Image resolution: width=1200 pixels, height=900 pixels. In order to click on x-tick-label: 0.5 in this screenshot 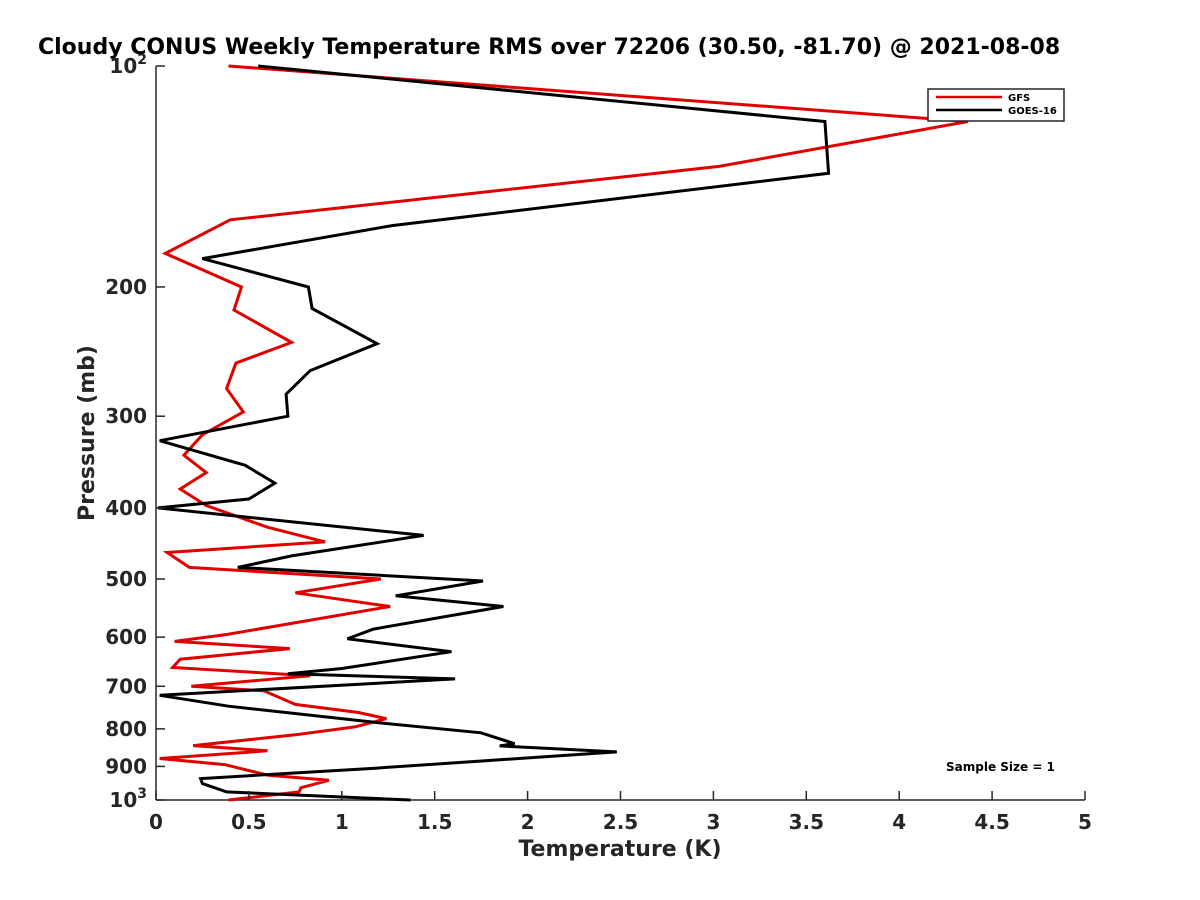, I will do `click(248, 822)`.